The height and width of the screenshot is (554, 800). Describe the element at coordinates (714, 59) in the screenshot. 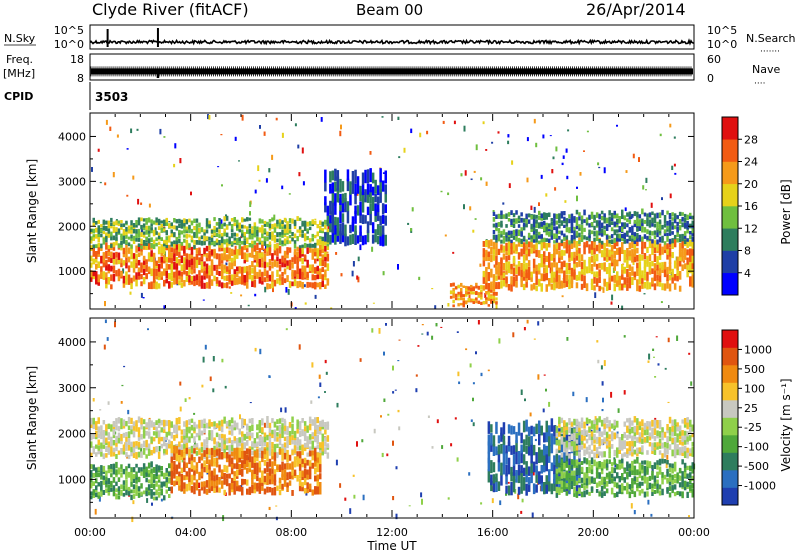

I see `nave-right-tick-top: 60` at that location.